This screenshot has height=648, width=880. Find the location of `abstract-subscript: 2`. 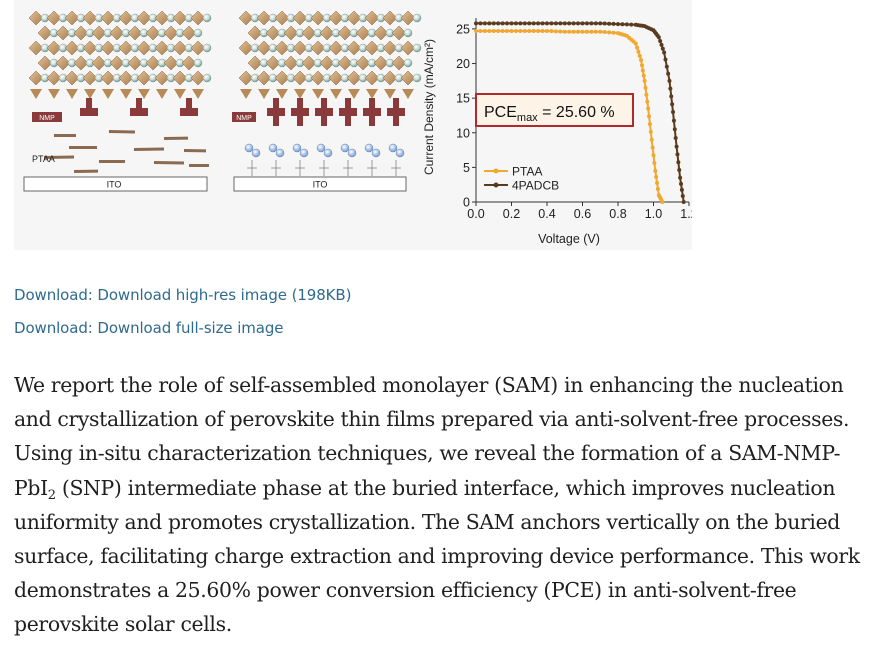

abstract-subscript: 2 is located at coordinates (51, 495).